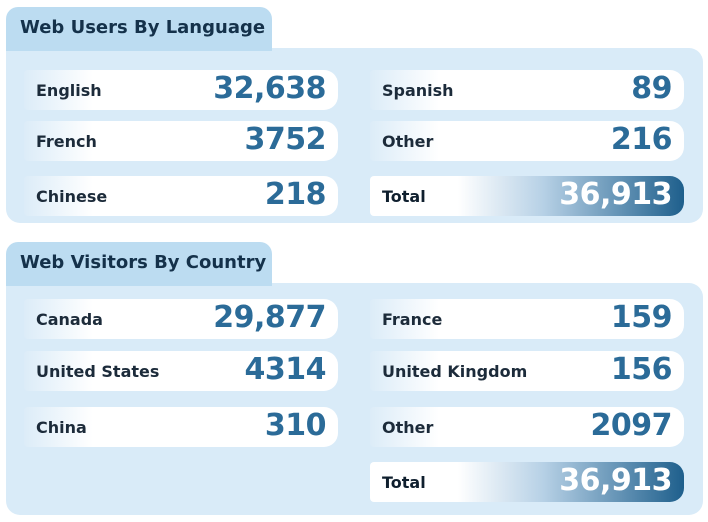 The image size is (708, 522). I want to click on country-row-united-kingdom: United Kingdom 156, so click(527, 371).